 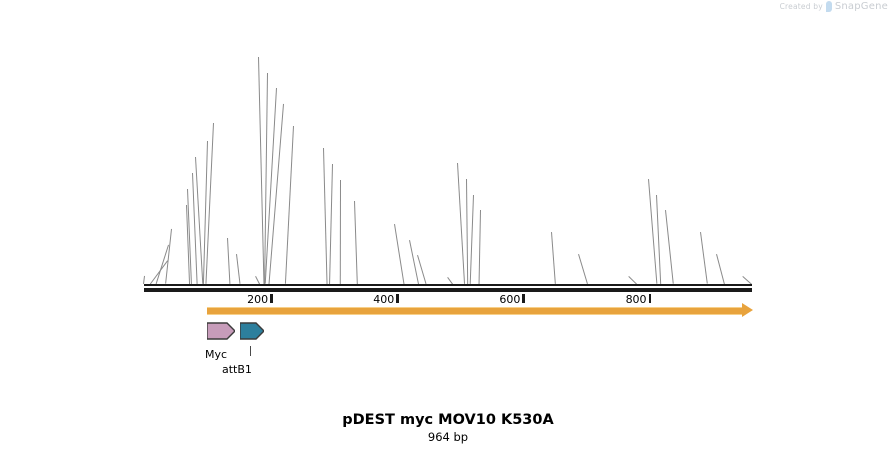 I want to click on feature-label-myc: Myc, so click(x=216, y=354).